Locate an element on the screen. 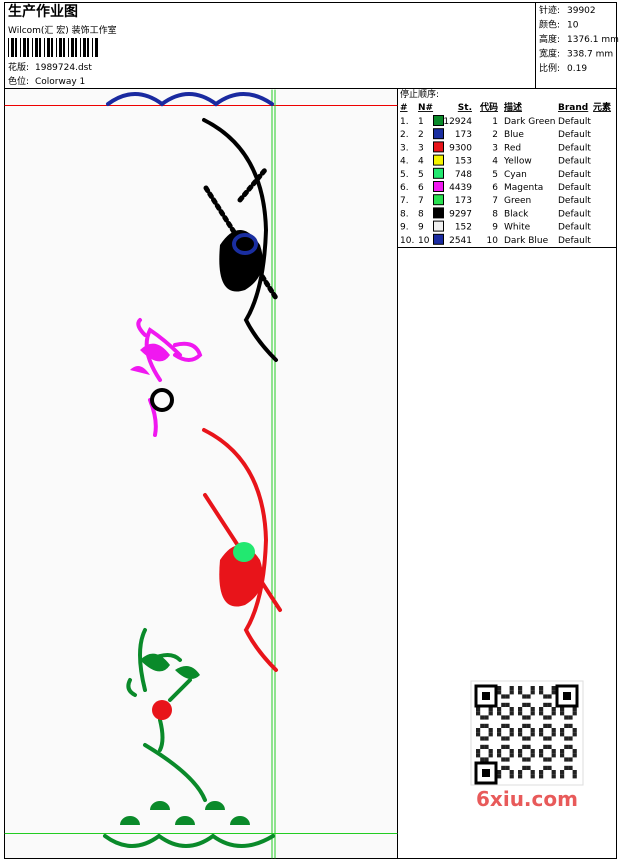  info-label: 比例: is located at coordinates (549, 68).